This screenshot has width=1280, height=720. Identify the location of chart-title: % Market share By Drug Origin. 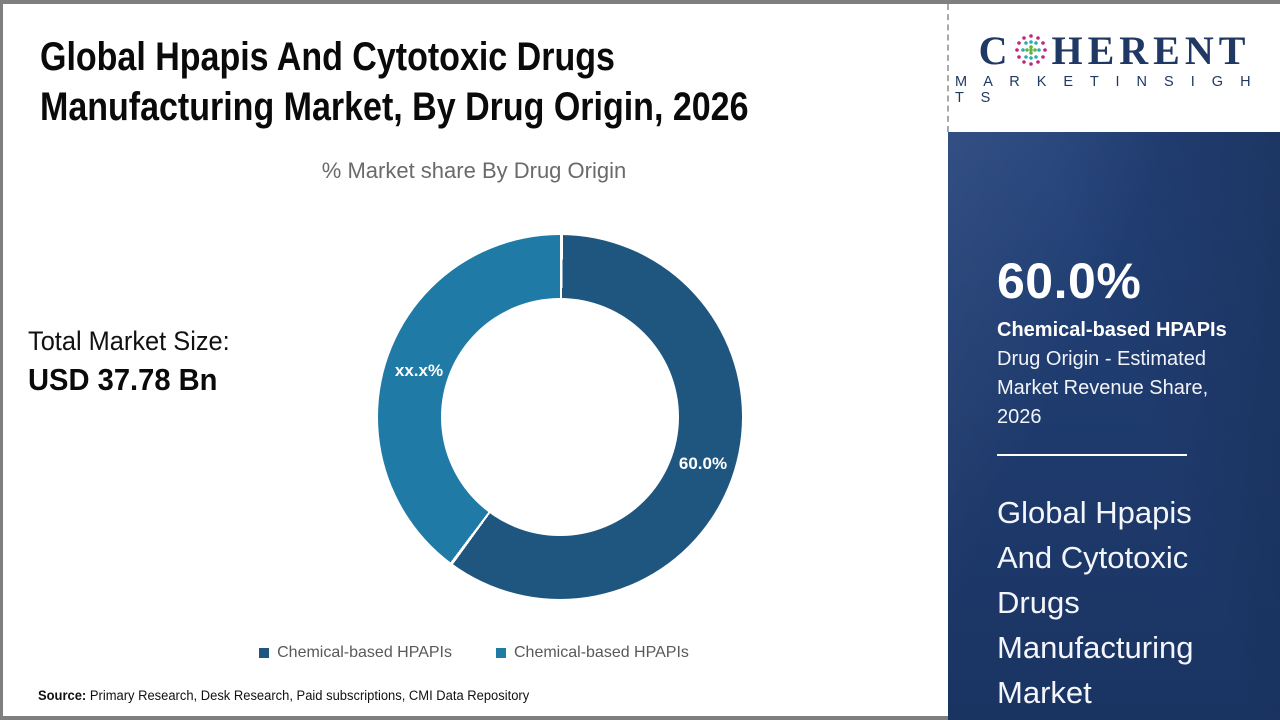
(474, 170).